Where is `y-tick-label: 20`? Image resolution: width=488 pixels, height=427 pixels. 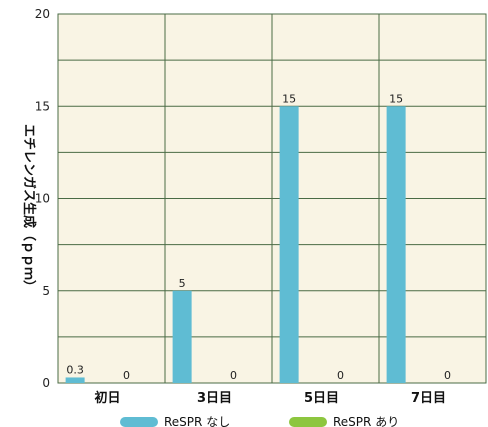 y-tick-label: 20 is located at coordinates (42, 14).